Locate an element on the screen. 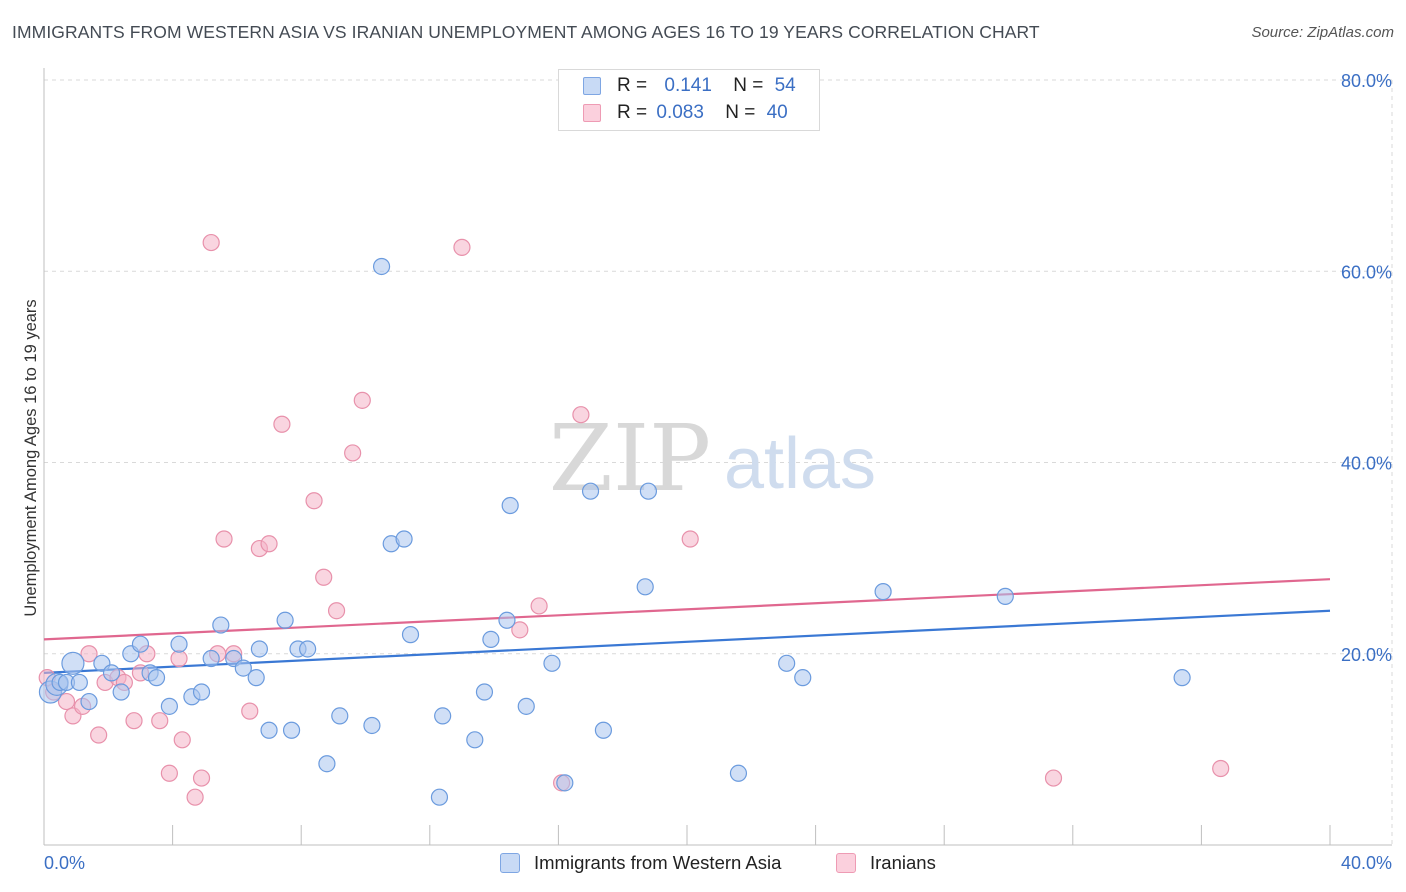 The height and width of the screenshot is (892, 1406). source-credit: Source: ZipAtlas.com is located at coordinates (1322, 32).